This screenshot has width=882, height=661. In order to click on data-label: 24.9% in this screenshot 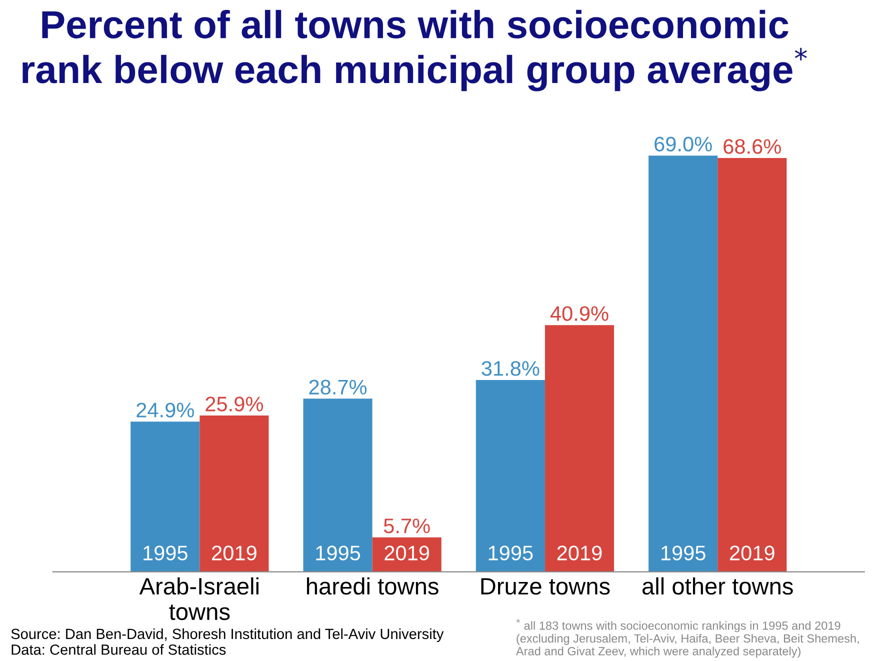, I will do `click(165, 410)`.